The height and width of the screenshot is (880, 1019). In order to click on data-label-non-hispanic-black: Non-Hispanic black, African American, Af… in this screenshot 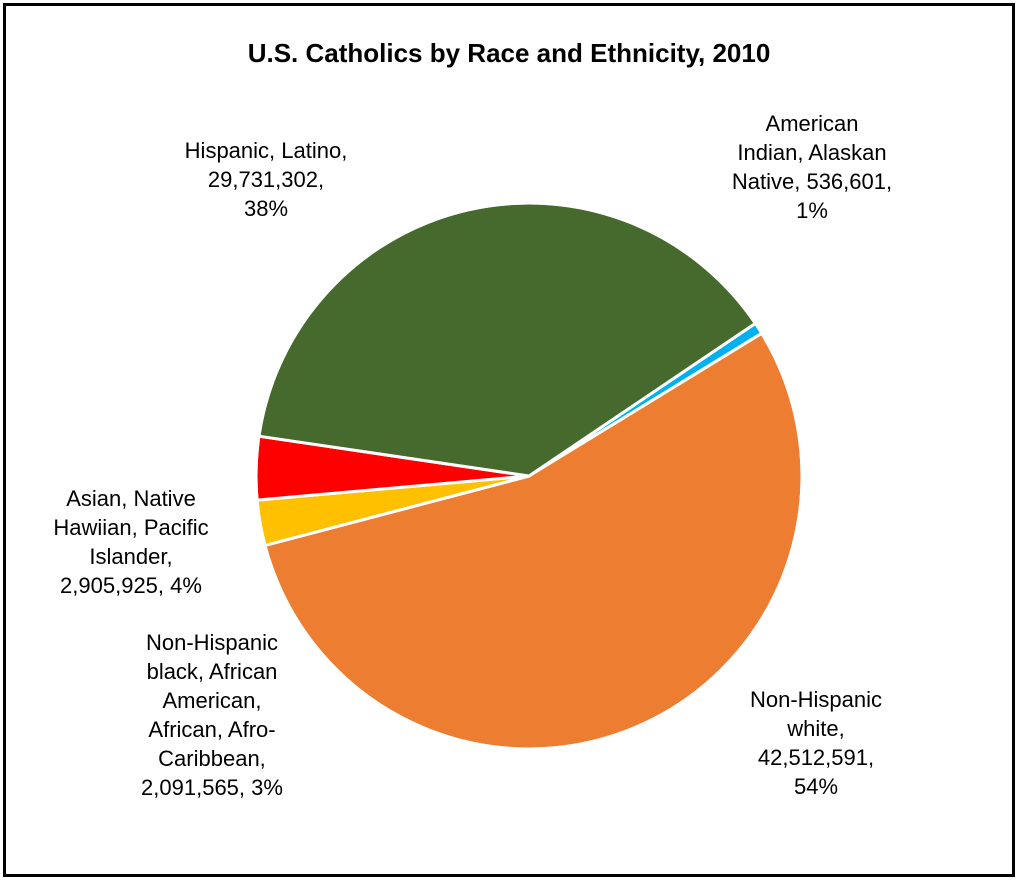, I will do `click(212, 715)`.